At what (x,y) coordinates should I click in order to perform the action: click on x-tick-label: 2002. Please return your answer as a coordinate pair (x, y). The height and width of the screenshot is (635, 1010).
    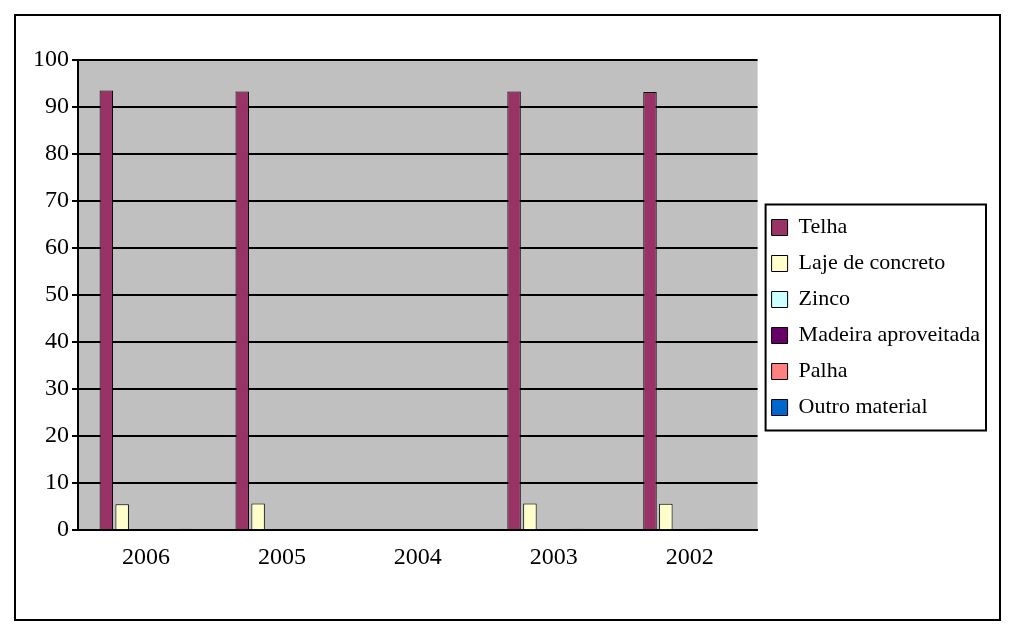
    Looking at the image, I should click on (689, 555).